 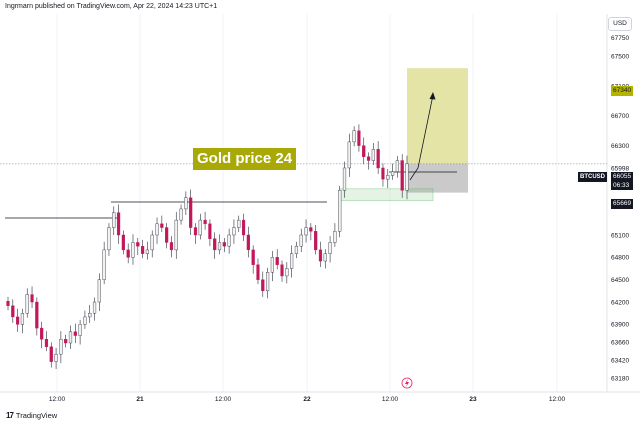 What do you see at coordinates (437, 116) in the screenshot?
I see `target-zone` at bounding box center [437, 116].